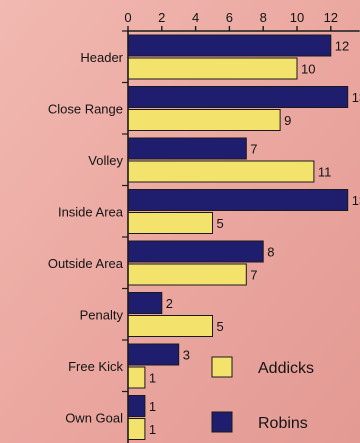 The width and height of the screenshot is (360, 443). Describe the element at coordinates (170, 326) in the screenshot. I see `bar-addicks-penalty` at that location.